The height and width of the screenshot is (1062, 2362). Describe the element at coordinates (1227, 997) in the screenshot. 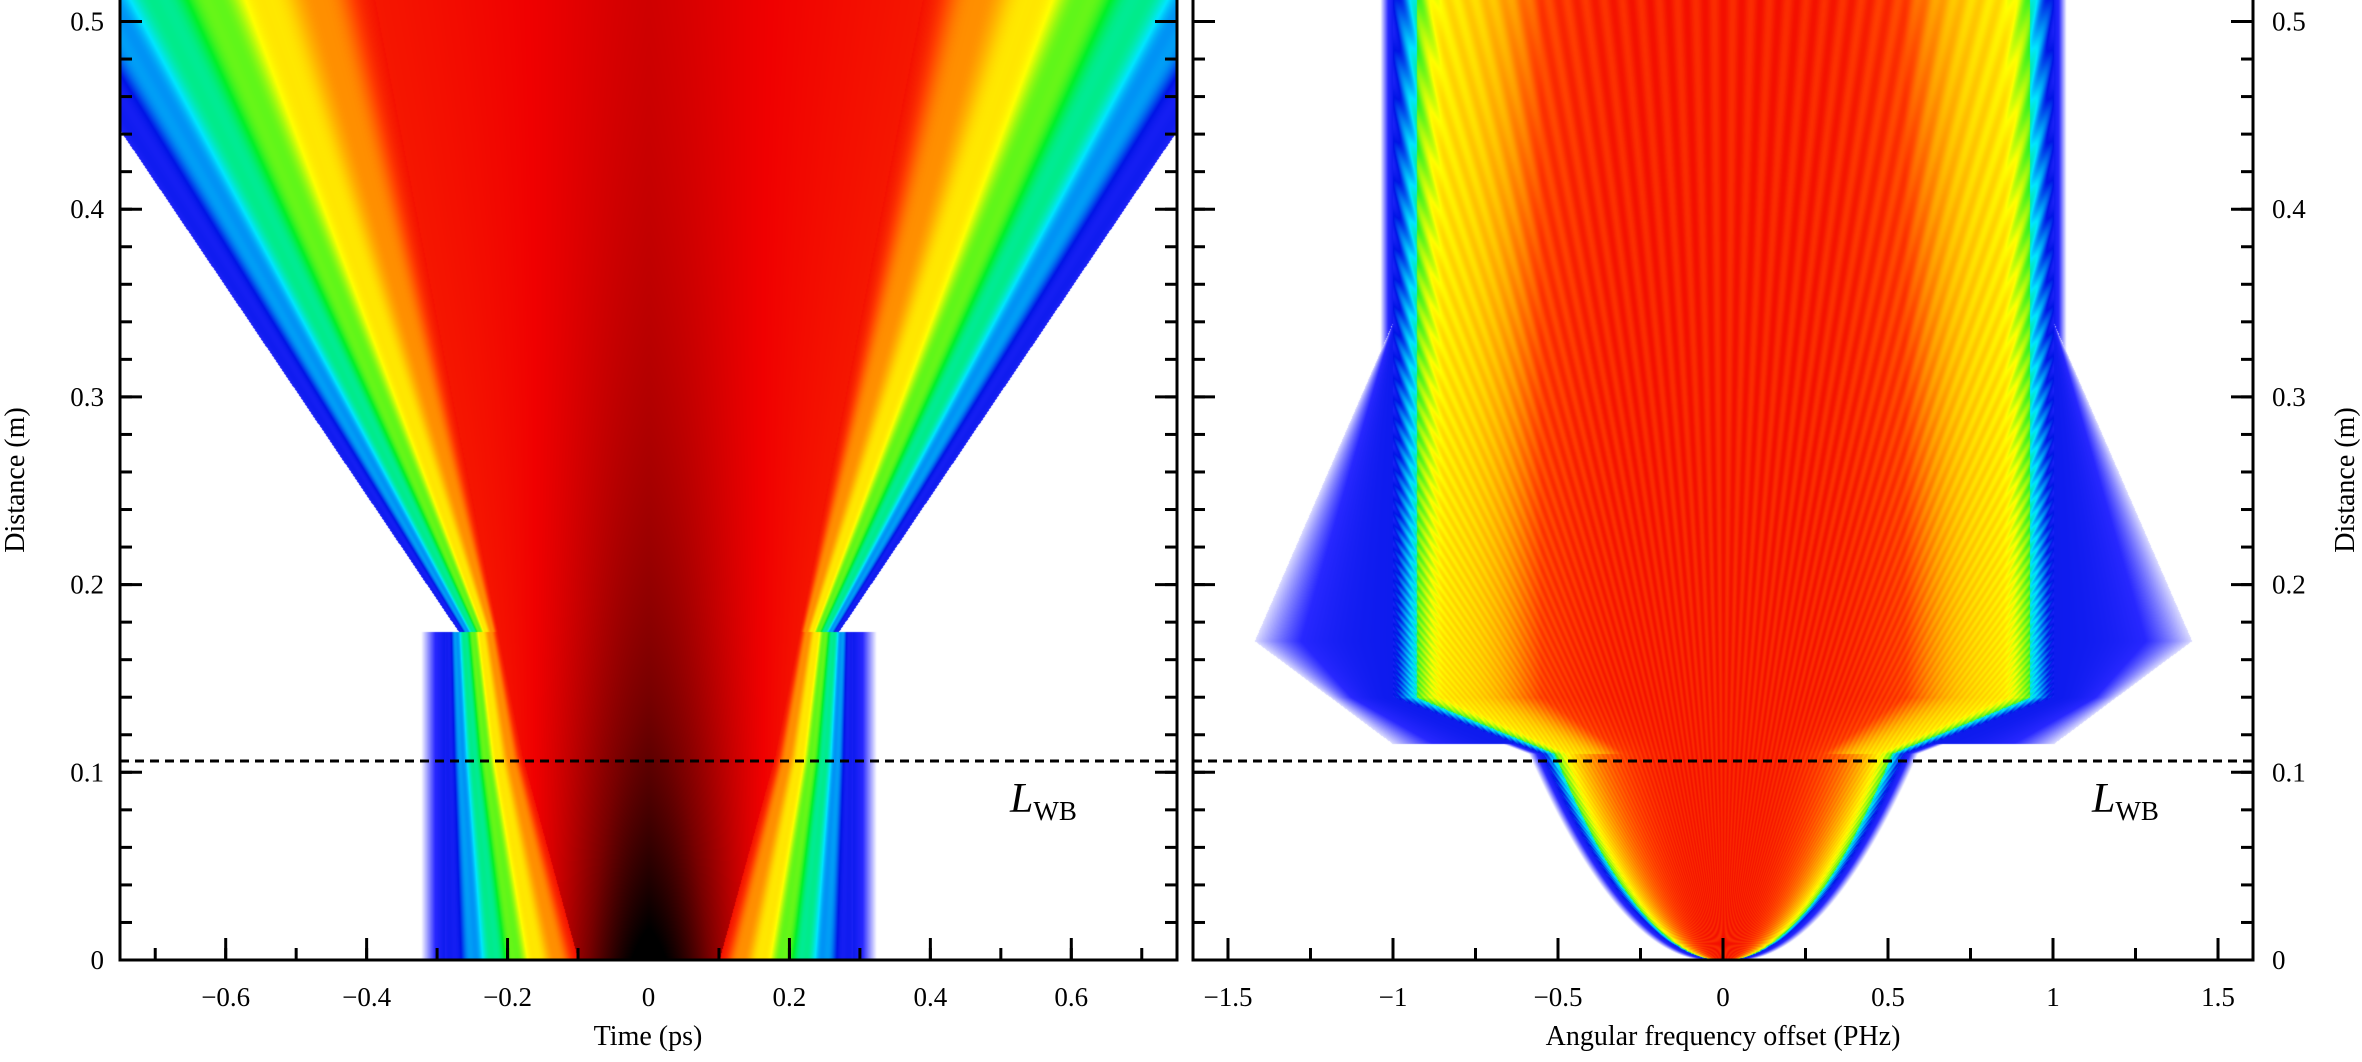

I see `x-tick-label: −1.5` at that location.